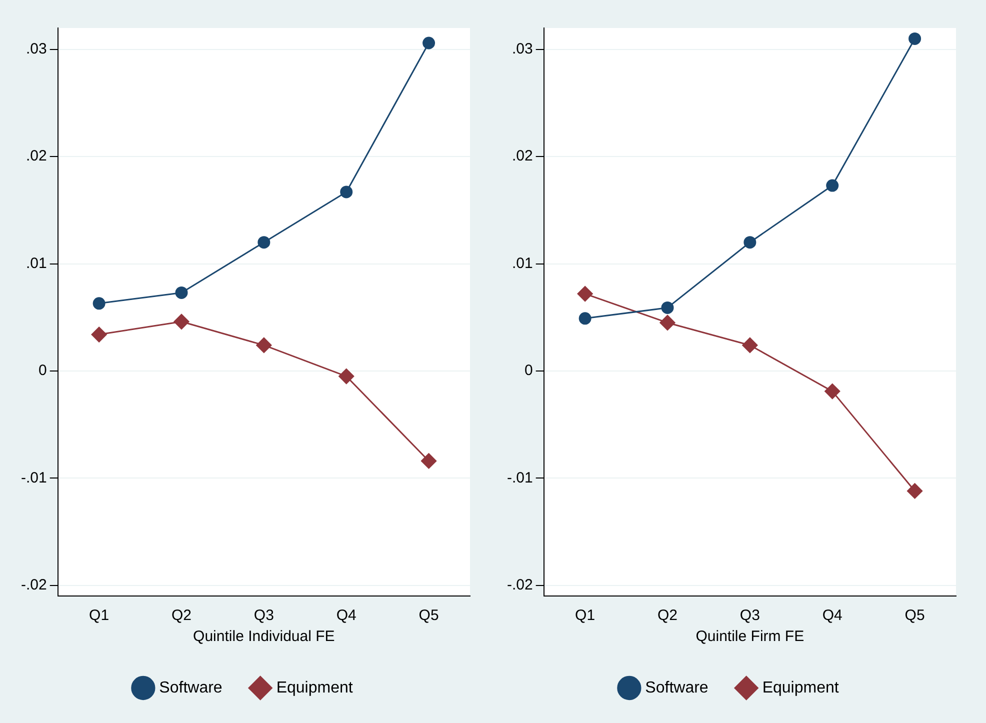 The width and height of the screenshot is (986, 723). Describe the element at coordinates (264, 637) in the screenshot. I see `x-axis-title: Quintile Individual FE` at that location.